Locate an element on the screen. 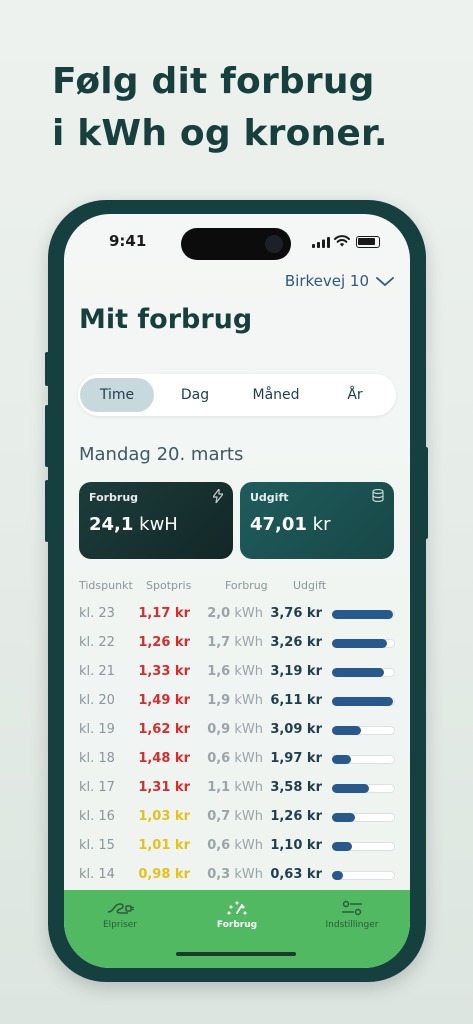 Image resolution: width=473 pixels, height=1024 pixels. row-consumption: 0,9 kWh is located at coordinates (235, 729).